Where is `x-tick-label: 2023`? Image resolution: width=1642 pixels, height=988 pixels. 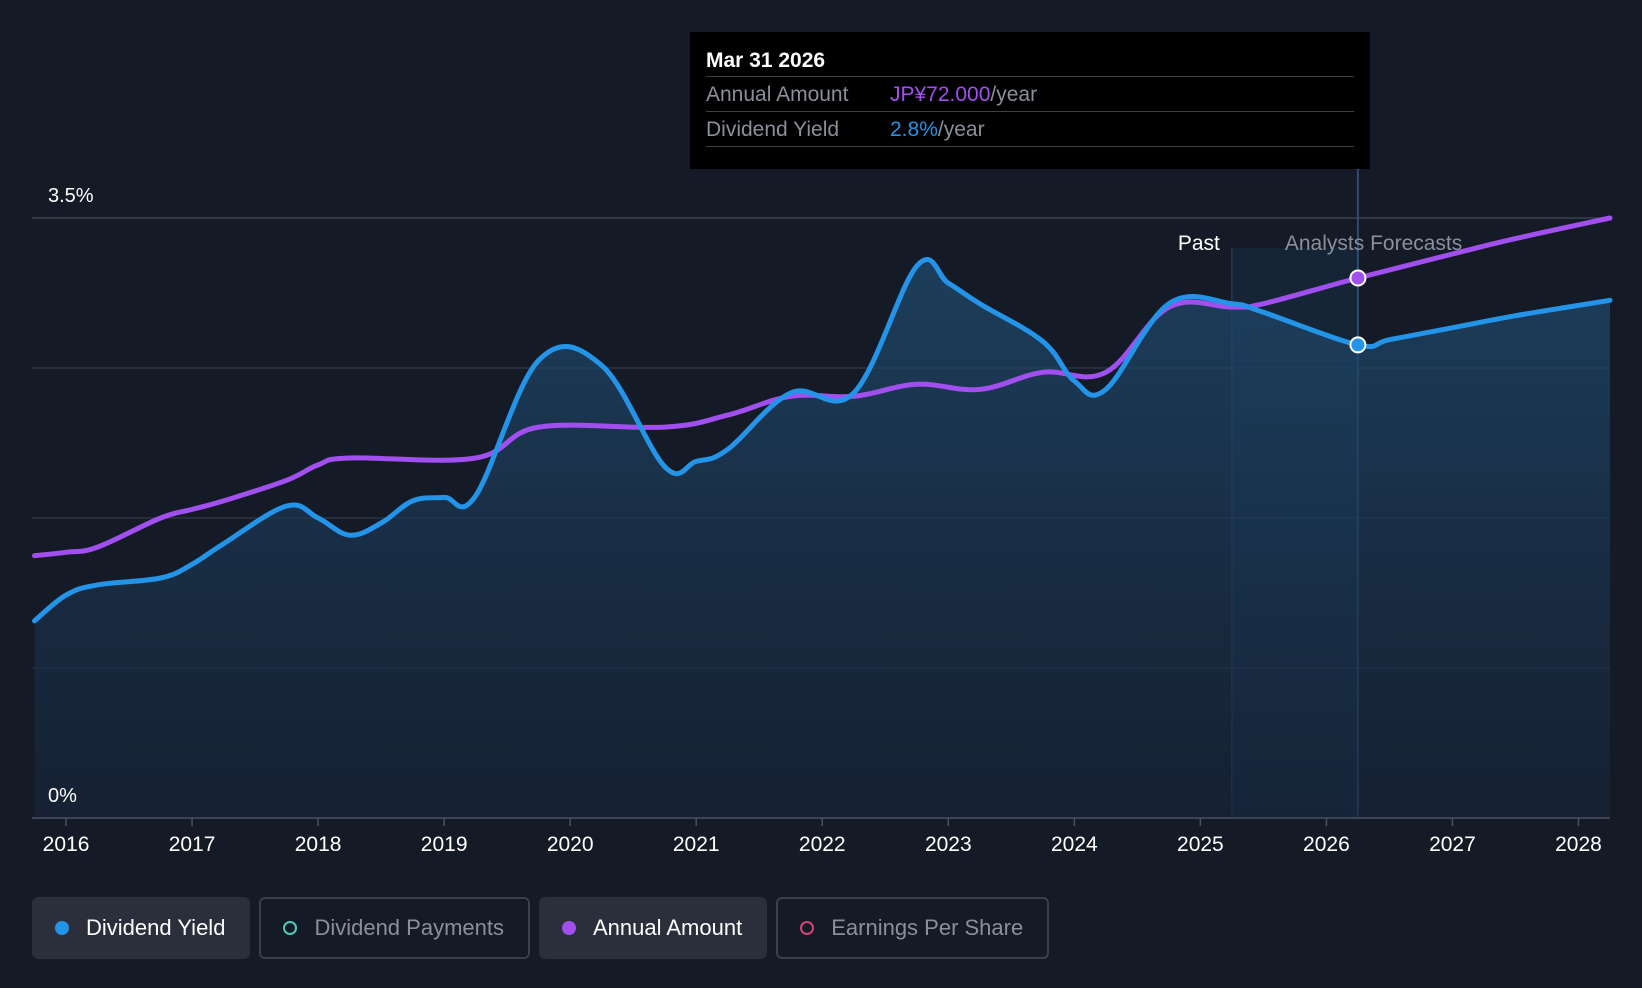 x-tick-label: 2023 is located at coordinates (948, 844).